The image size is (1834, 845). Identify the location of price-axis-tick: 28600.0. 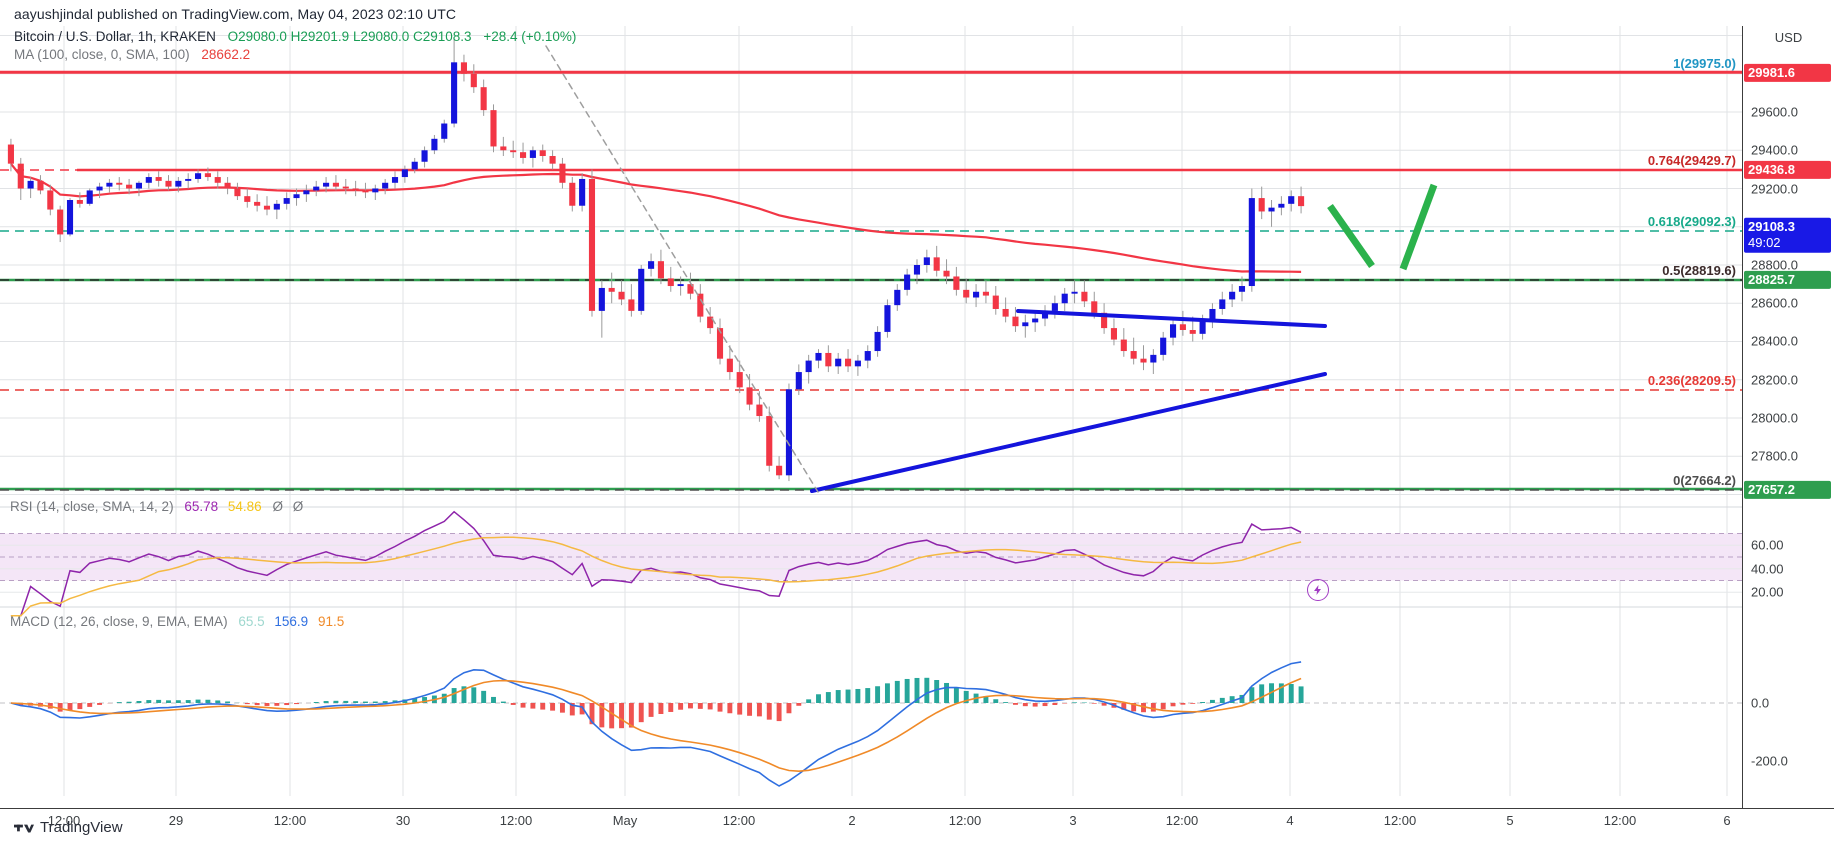
(1774, 303).